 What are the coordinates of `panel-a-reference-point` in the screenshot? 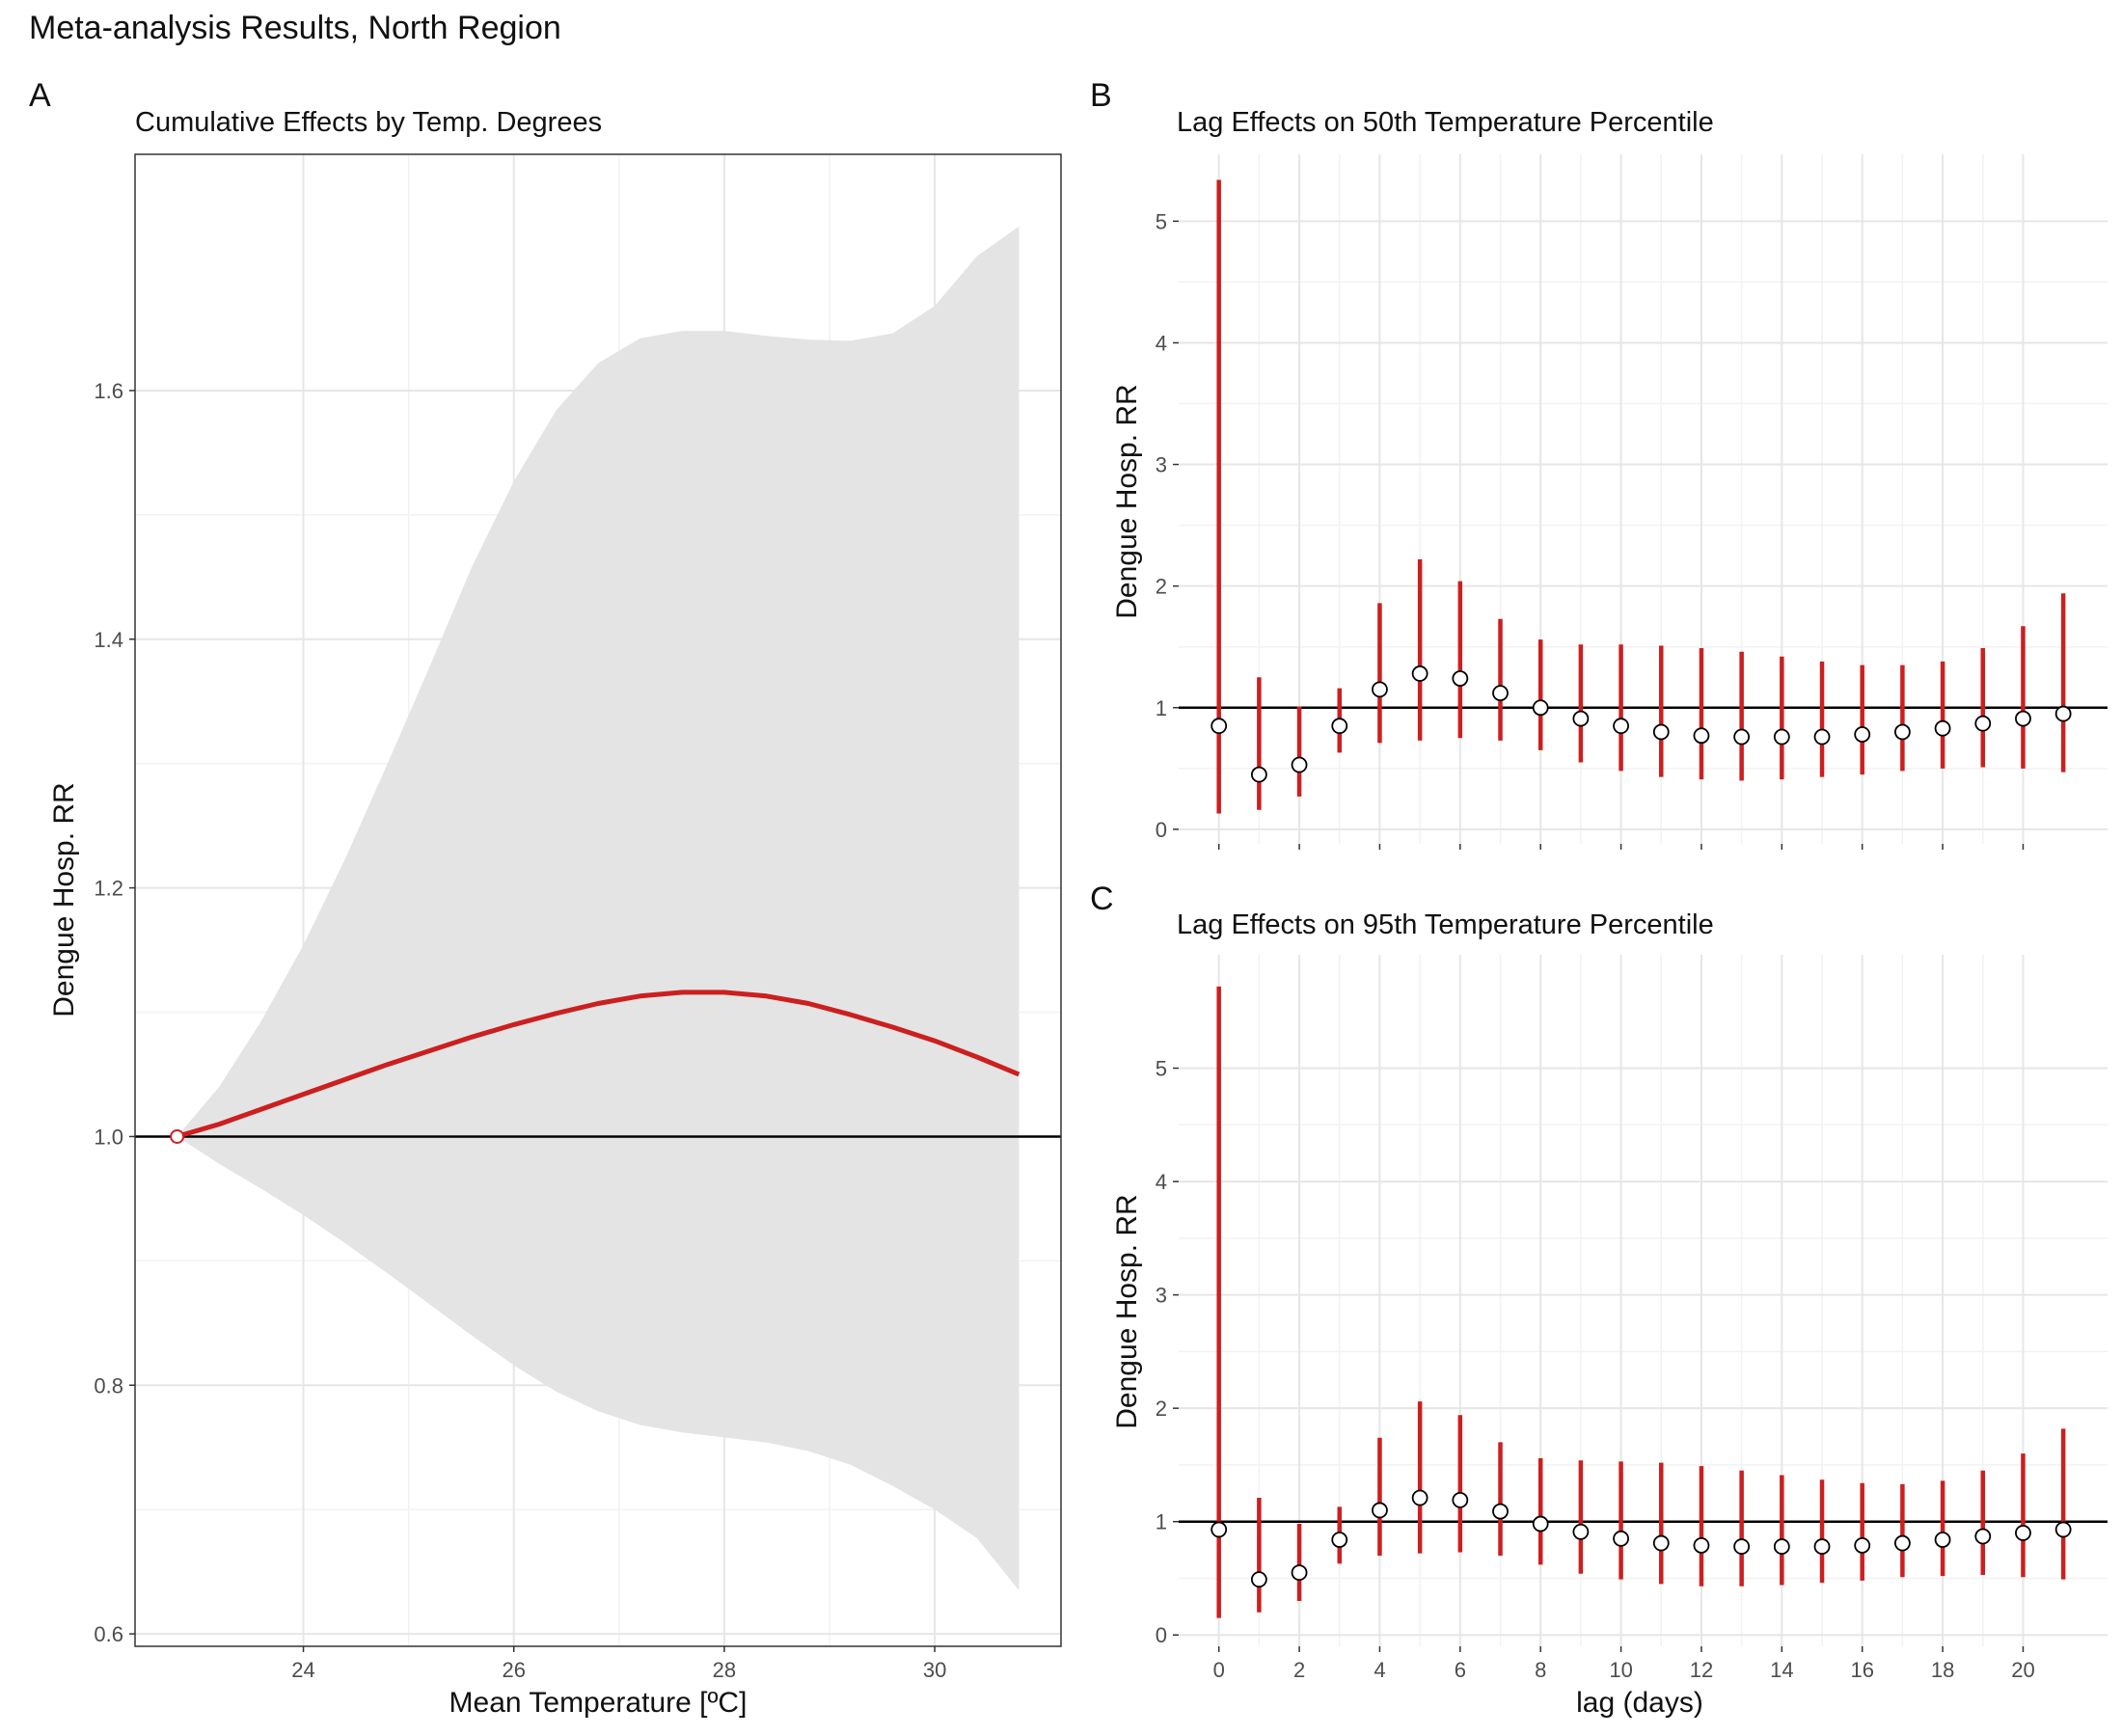 It's located at (178, 1136).